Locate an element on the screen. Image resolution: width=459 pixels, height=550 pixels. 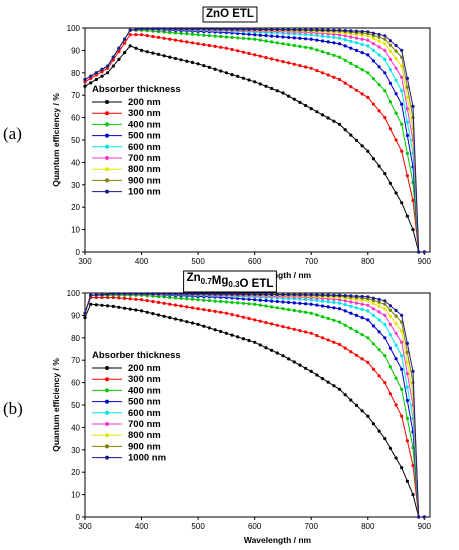
chart-title: Zn0.7Mg0.3O ETL is located at coordinates (230, 281).